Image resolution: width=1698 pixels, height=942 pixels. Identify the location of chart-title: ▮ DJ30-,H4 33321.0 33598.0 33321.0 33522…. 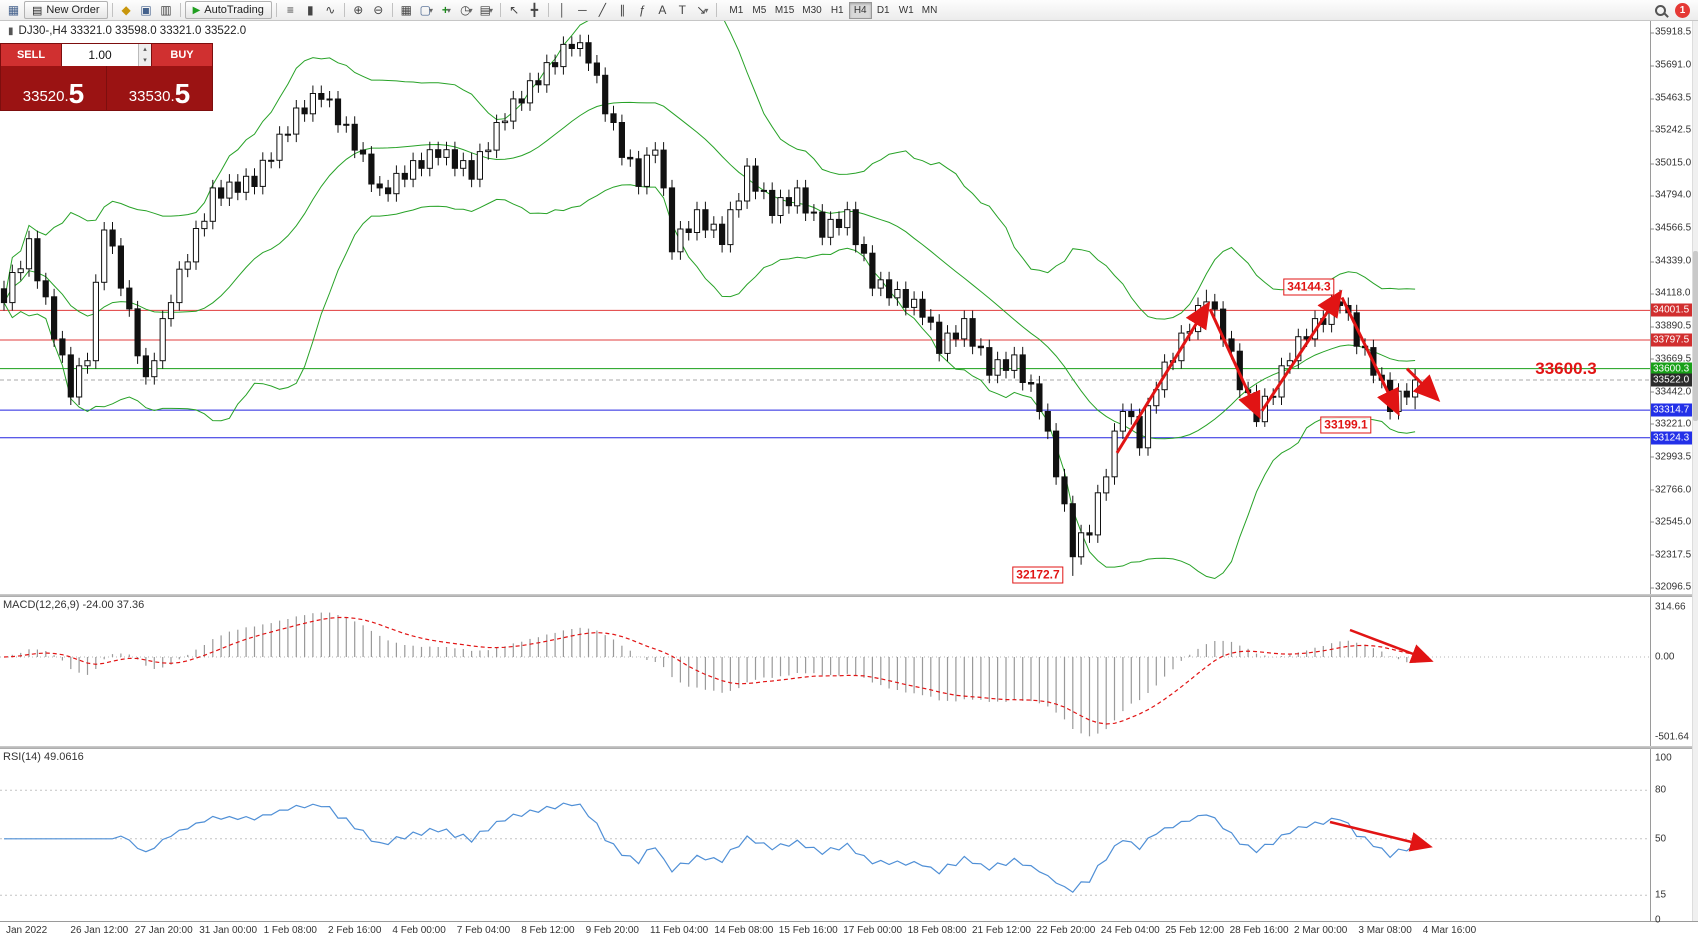
(127, 31).